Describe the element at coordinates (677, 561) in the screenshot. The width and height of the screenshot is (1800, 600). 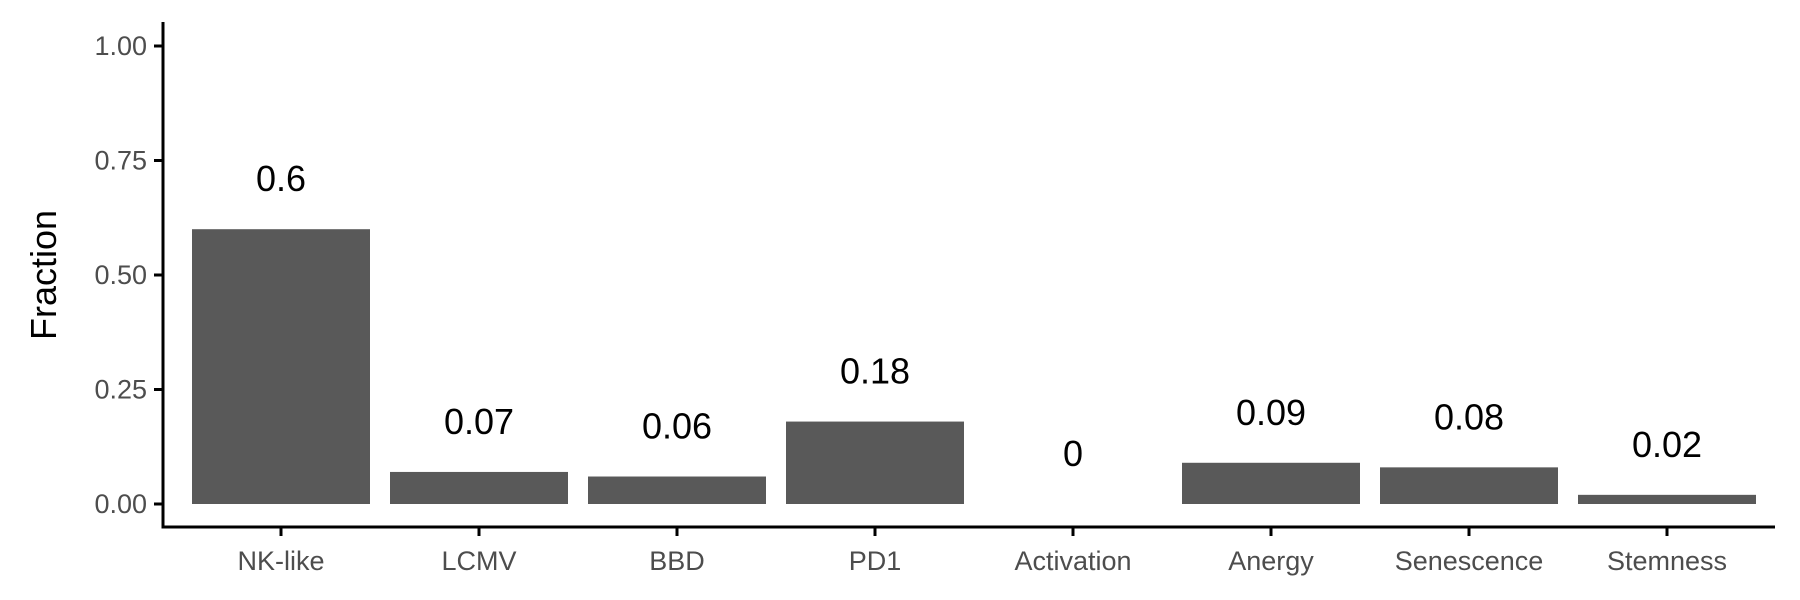
I see `x-tick-label: BBD` at that location.